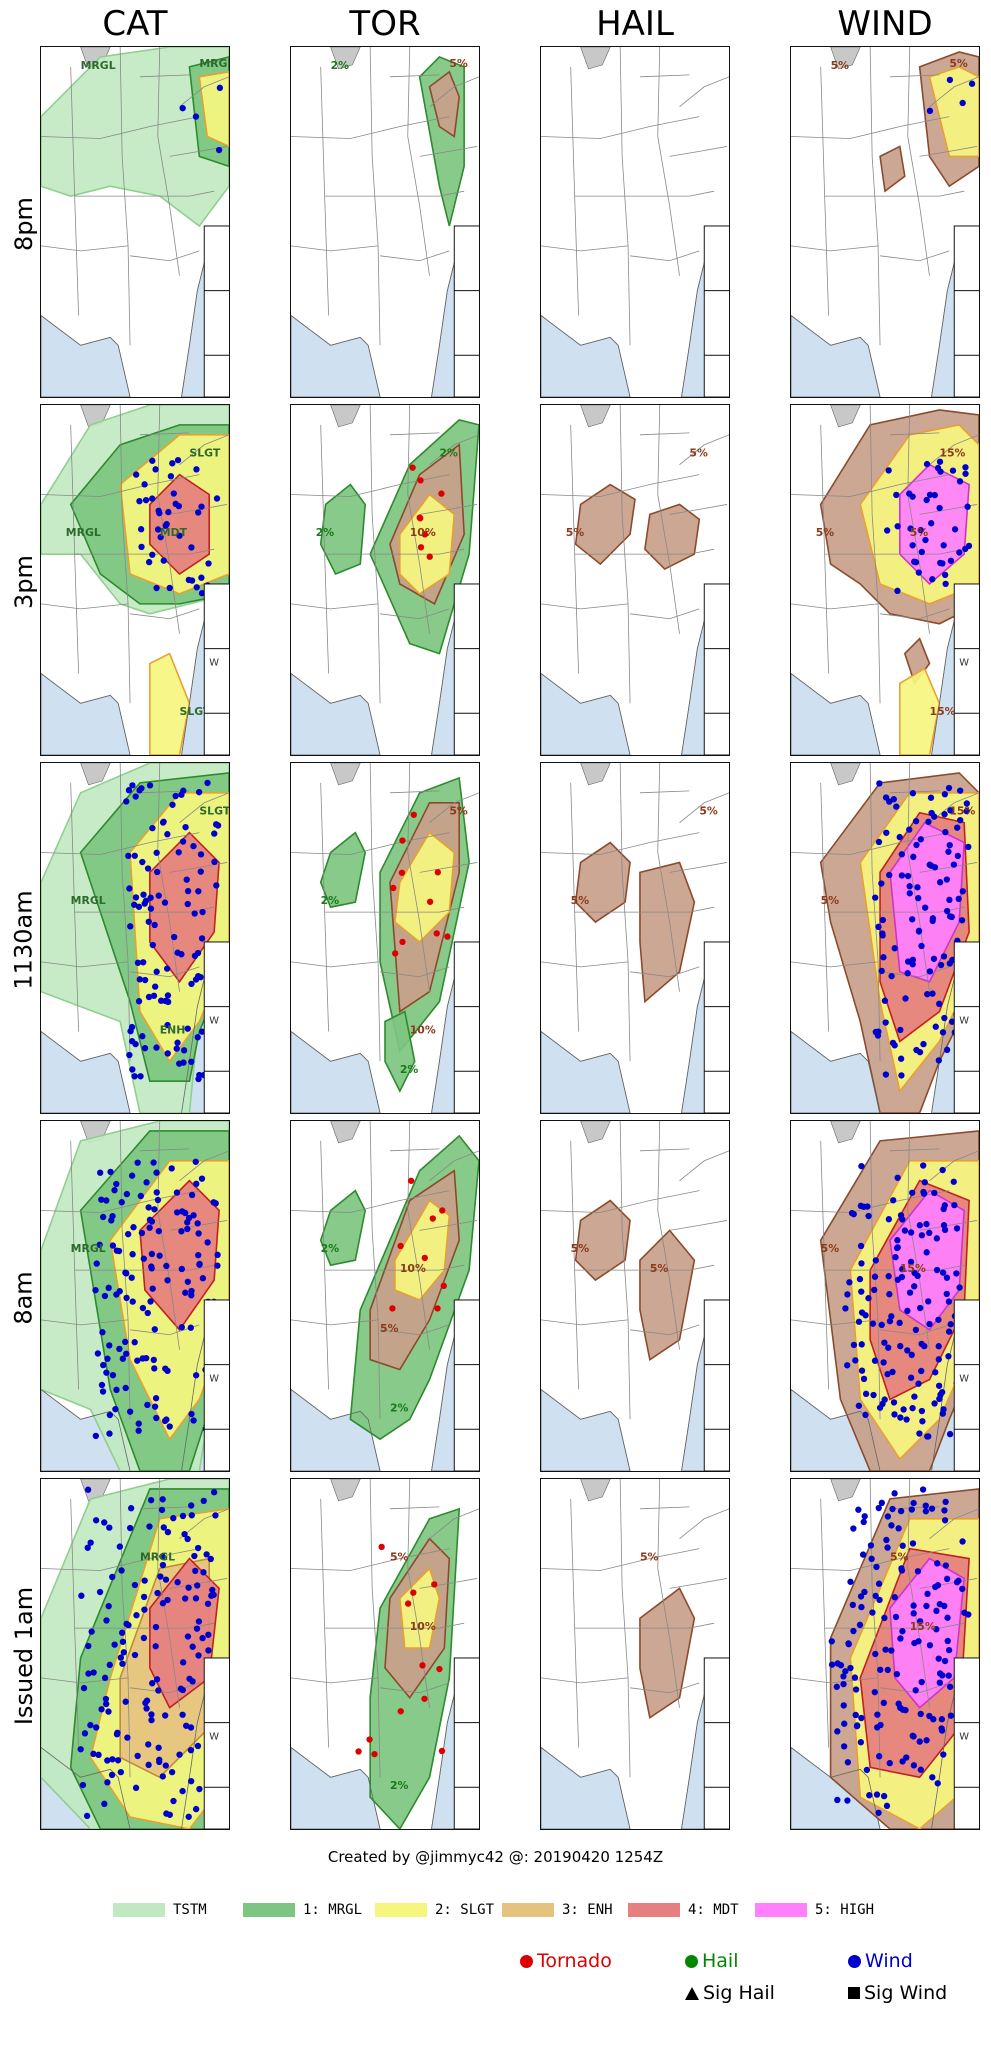 The height and width of the screenshot is (2048, 991). What do you see at coordinates (716, 1385) in the screenshot?
I see `table-frame` at bounding box center [716, 1385].